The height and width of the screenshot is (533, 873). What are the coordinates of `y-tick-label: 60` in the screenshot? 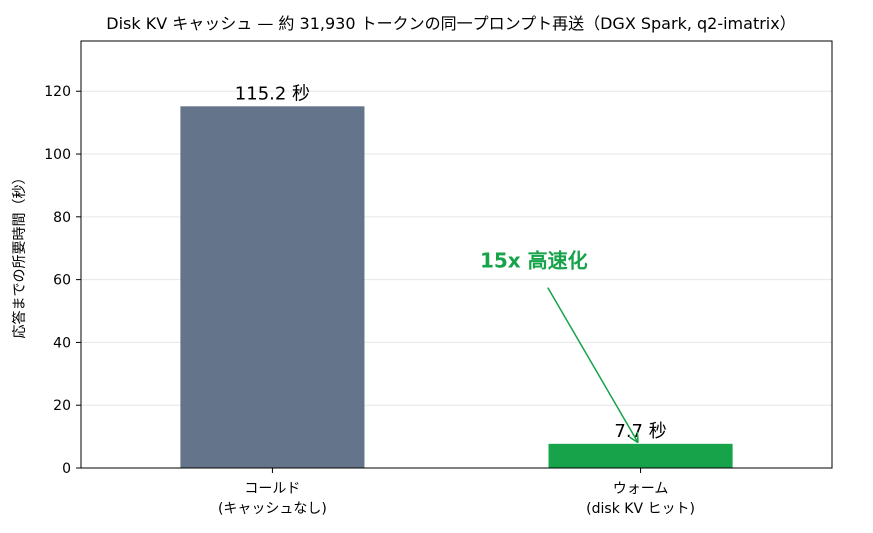 It's located at (62, 281).